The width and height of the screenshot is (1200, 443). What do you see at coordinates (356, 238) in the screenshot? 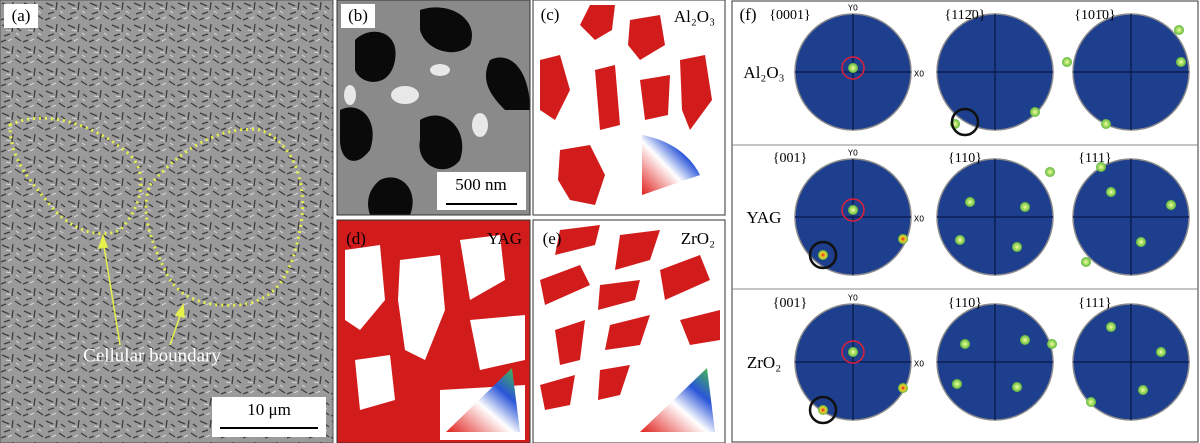
I see `panel-label: (d)` at bounding box center [356, 238].